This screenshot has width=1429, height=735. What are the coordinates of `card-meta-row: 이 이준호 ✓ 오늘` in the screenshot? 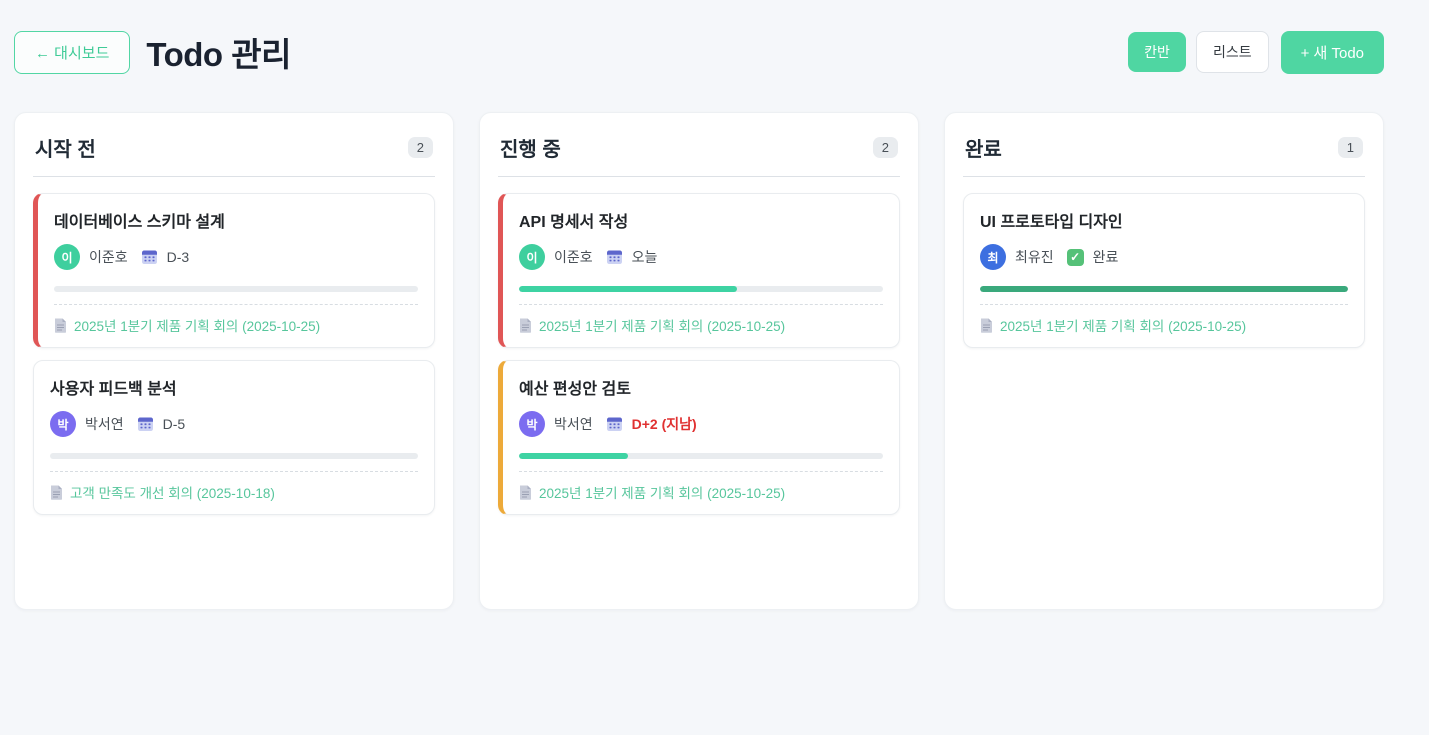 It's located at (701, 257).